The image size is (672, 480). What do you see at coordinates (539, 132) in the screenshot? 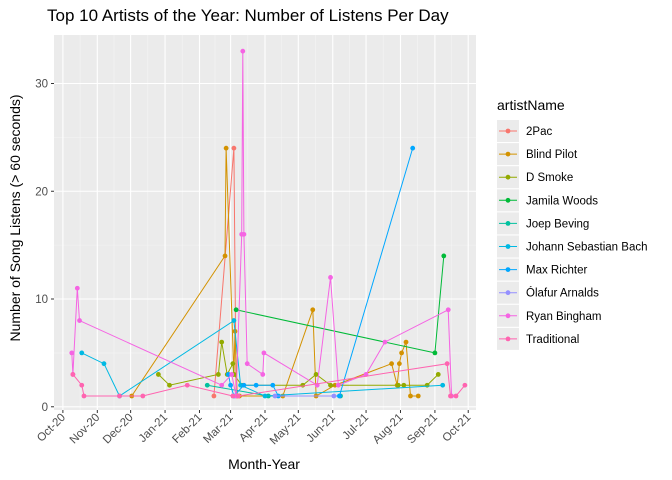
I see `legend-label: 2Pac` at bounding box center [539, 132].